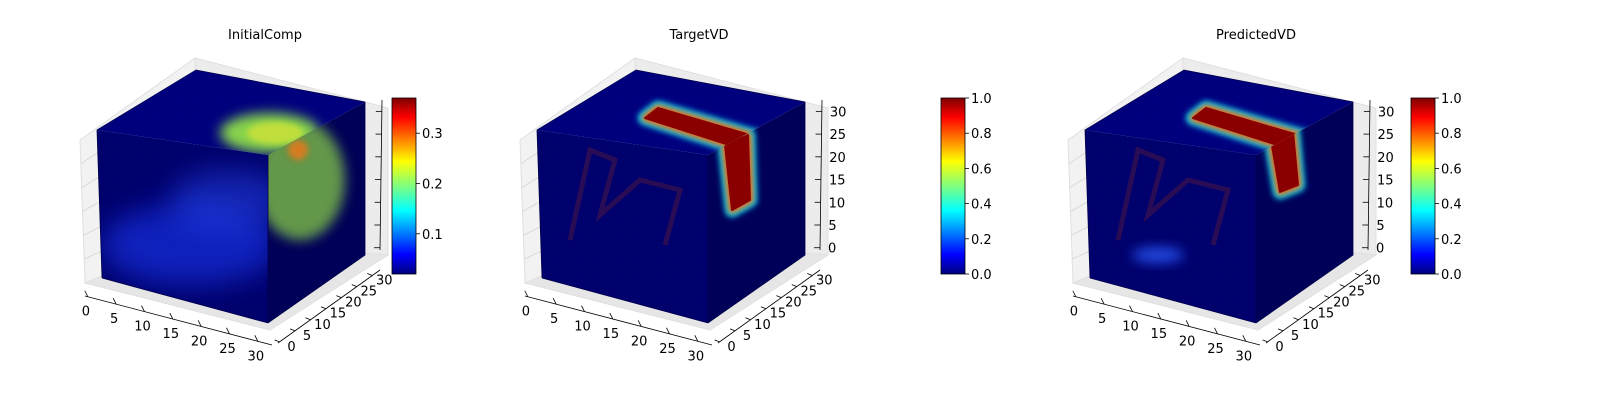  I want to click on subplot-title: TargetVD, so click(698, 35).